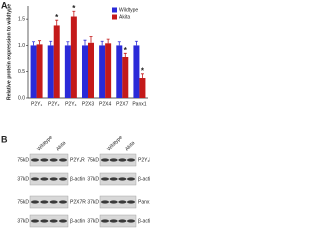 The width and height of the screenshot is (320, 240). Describe the element at coordinates (4, 139) in the screenshot. I see `panel-label: B` at that location.